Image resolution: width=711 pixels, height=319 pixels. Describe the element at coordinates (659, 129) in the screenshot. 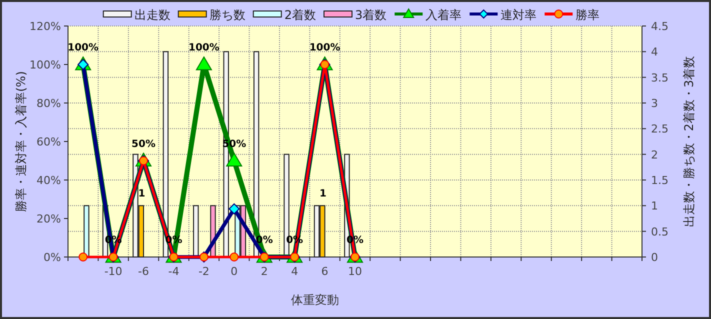

I see `y2-tick-label: 2.5` at that location.